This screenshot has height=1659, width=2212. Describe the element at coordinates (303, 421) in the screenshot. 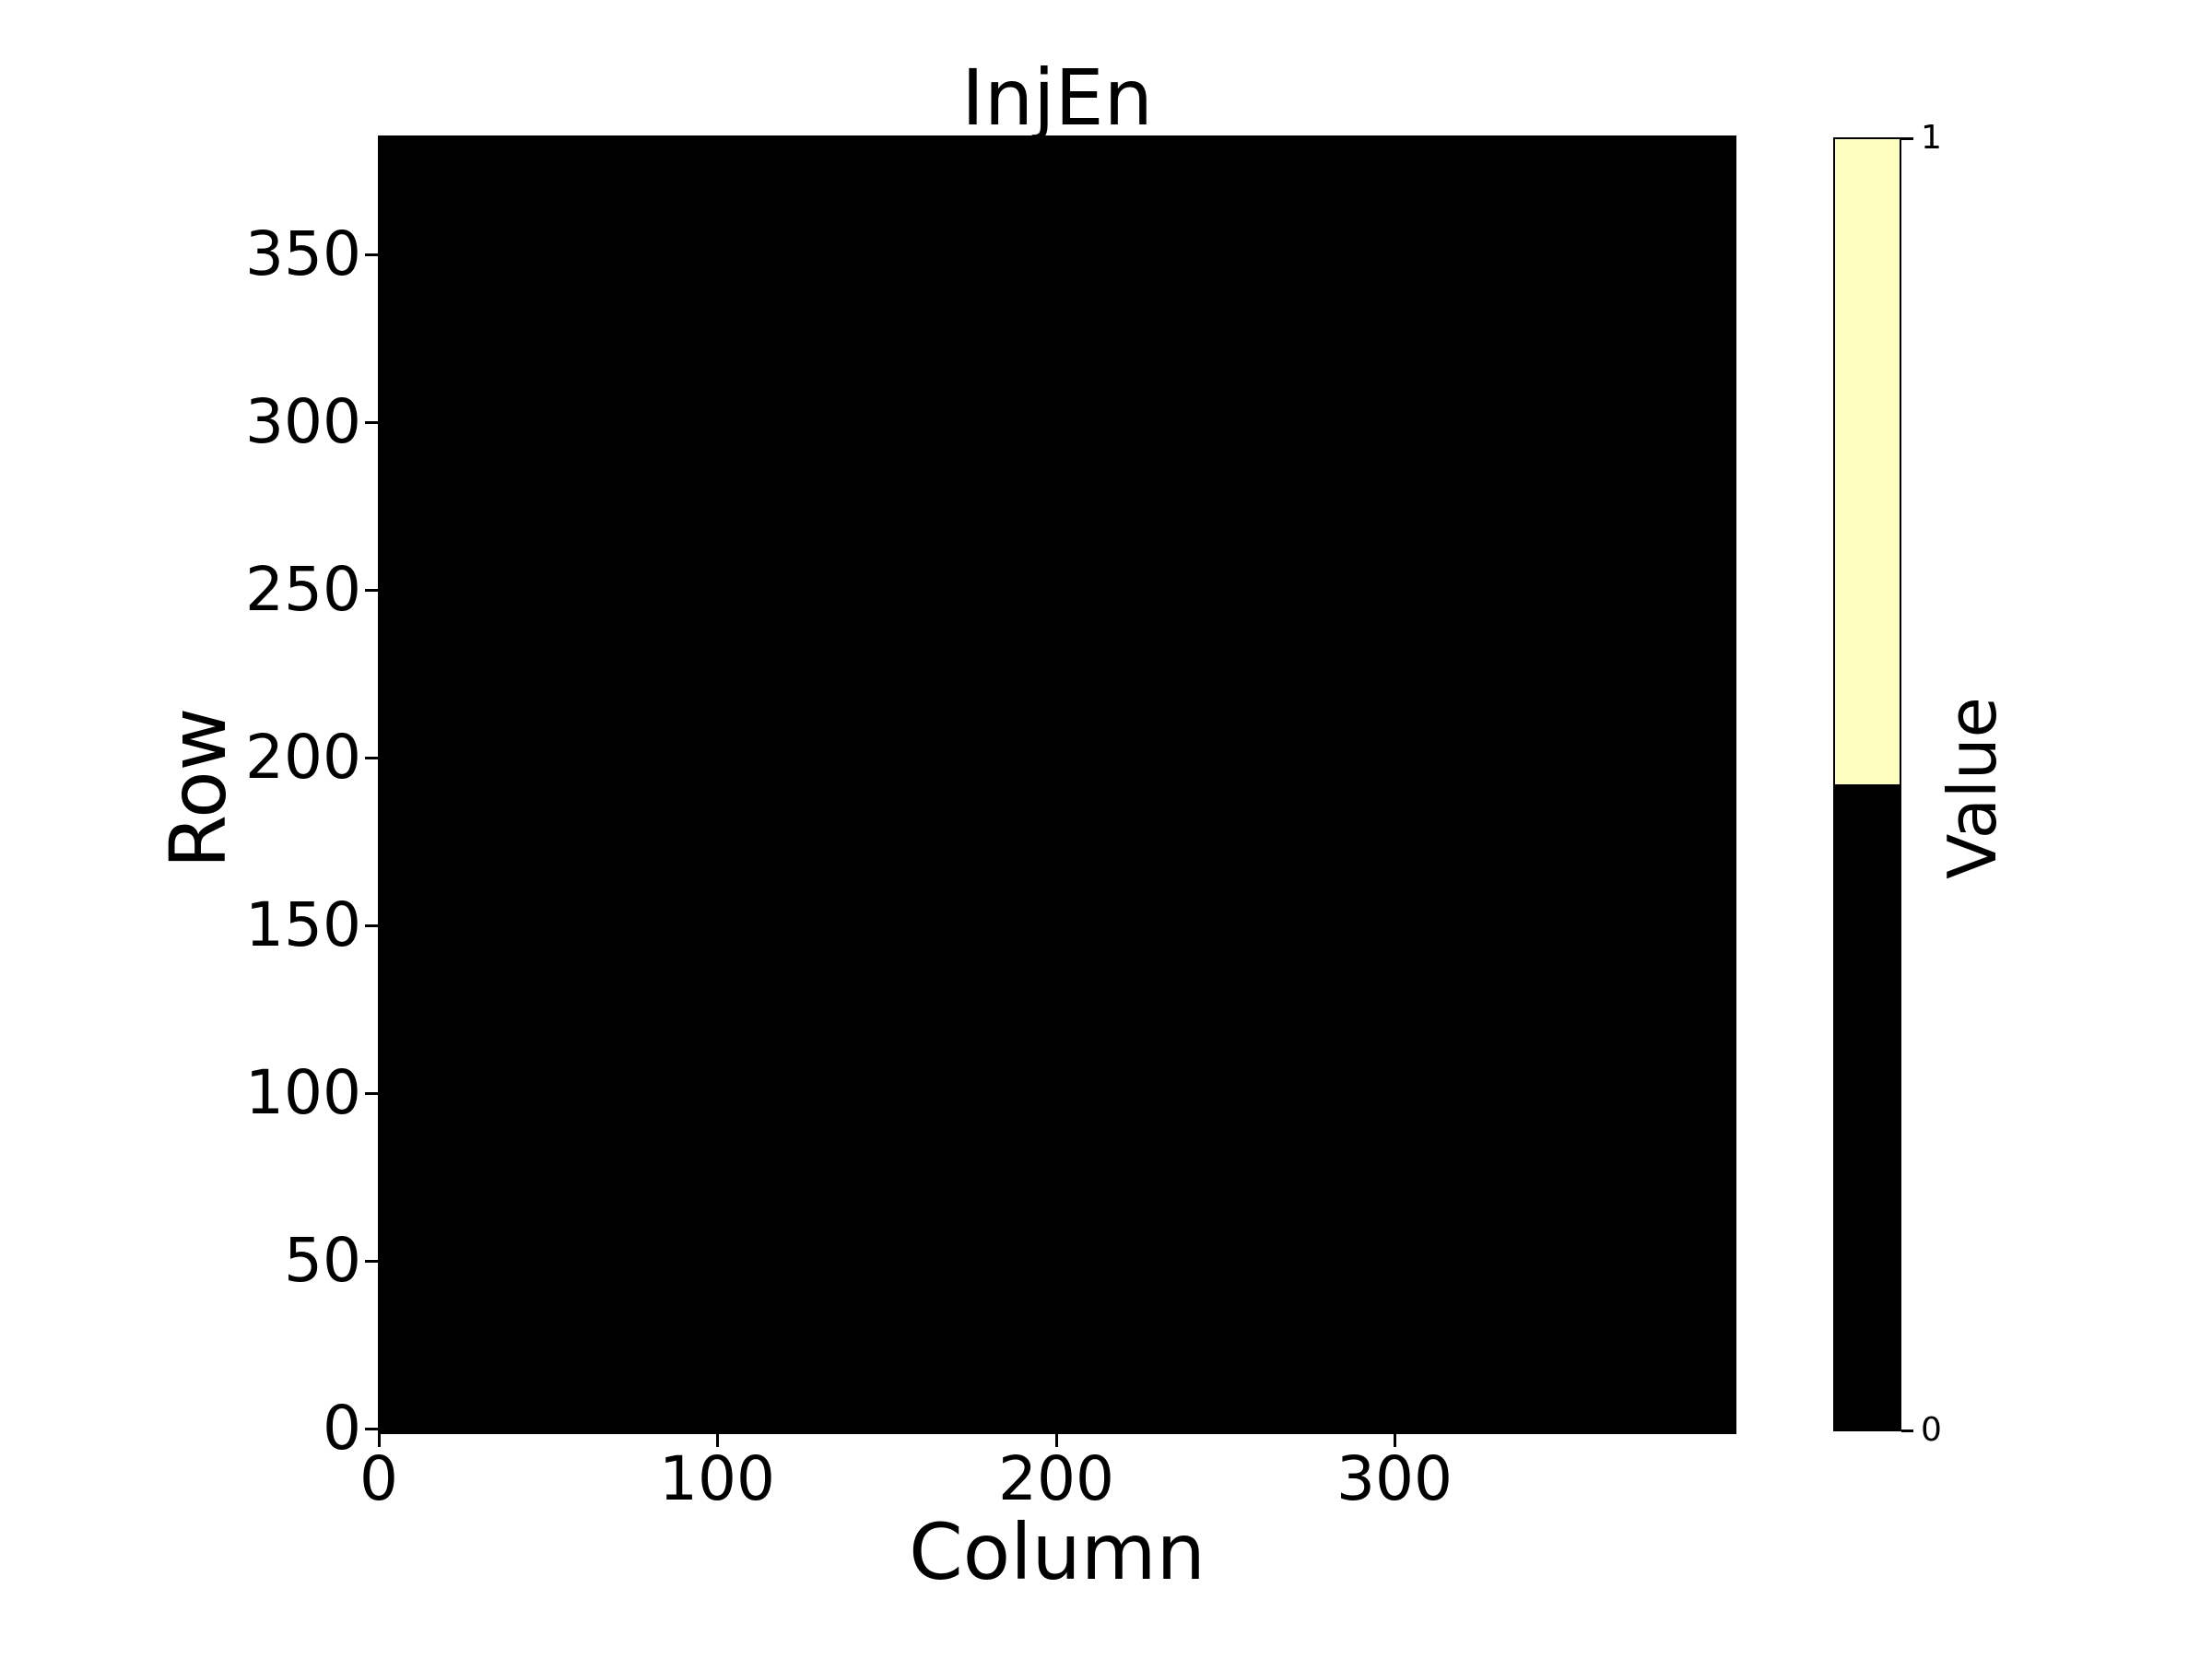

I see `y-tick-label: 300` at that location.